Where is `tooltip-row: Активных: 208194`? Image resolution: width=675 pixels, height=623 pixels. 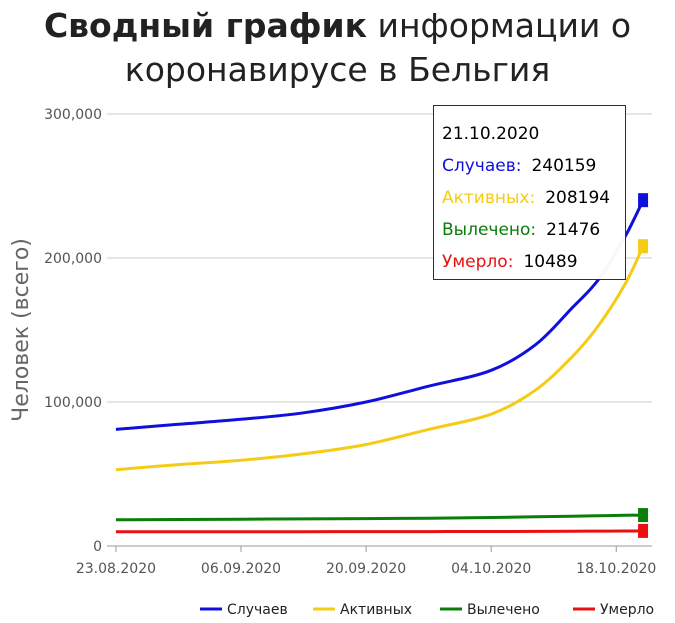
tooltip-row: Активных: 208194 is located at coordinates (533, 198).